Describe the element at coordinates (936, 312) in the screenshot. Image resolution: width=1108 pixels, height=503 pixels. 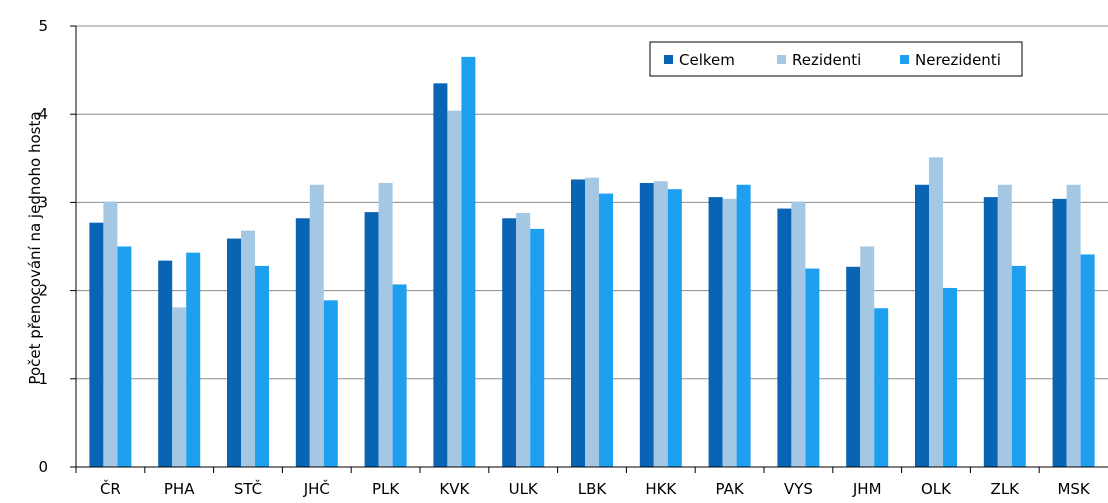
I see `bar-rezidenti-OLK` at that location.